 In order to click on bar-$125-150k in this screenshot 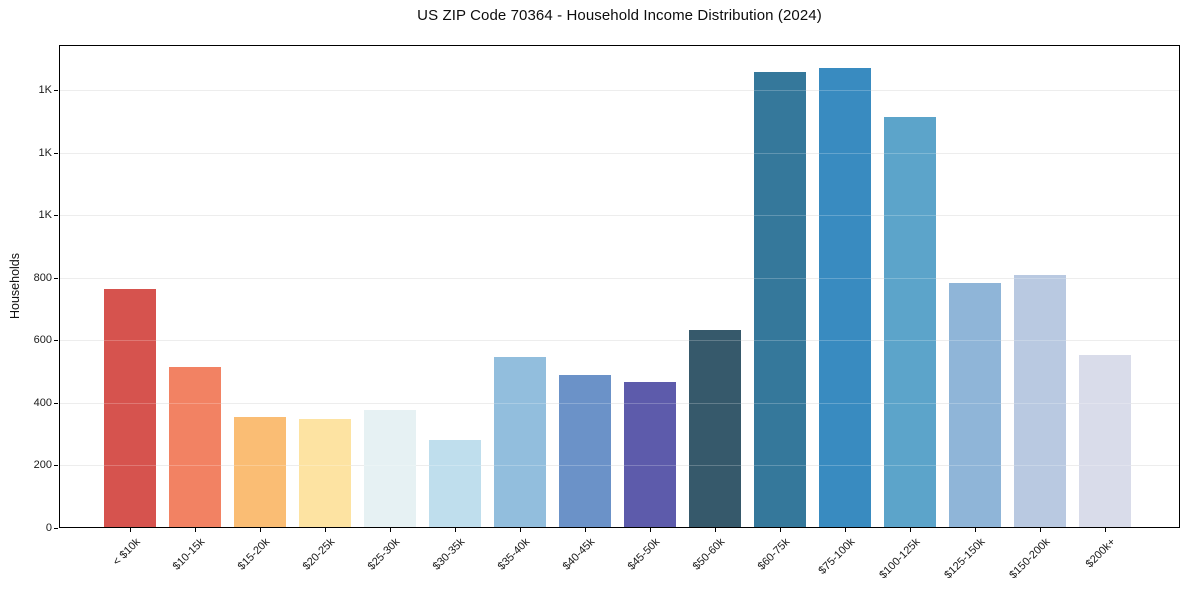, I will do `click(975, 405)`.